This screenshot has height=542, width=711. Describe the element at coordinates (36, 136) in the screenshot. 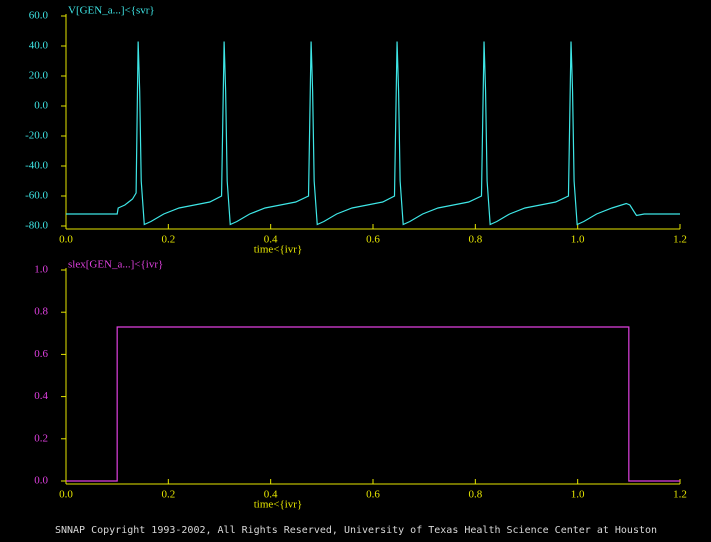

I see `y-tick-label: -20.0` at that location.